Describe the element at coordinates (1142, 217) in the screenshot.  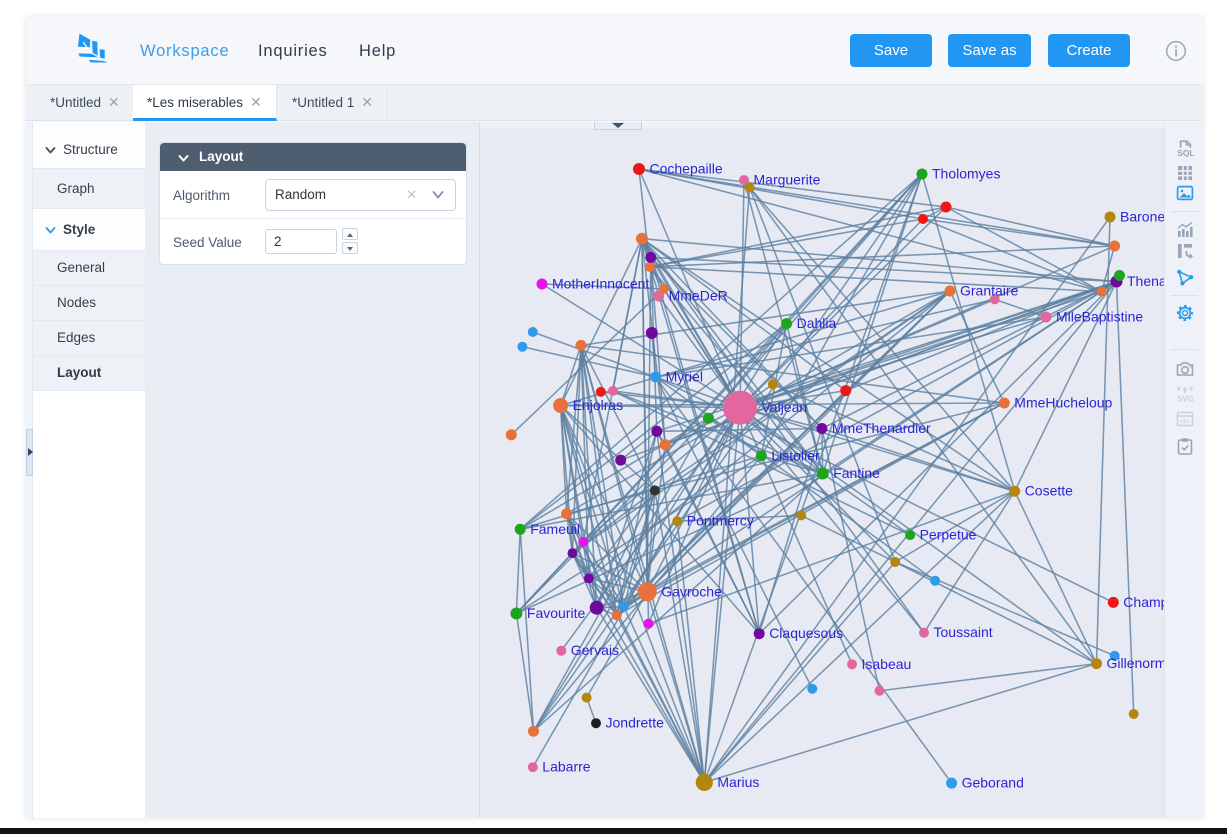
I see `svg-text: BaronessT` at that location.